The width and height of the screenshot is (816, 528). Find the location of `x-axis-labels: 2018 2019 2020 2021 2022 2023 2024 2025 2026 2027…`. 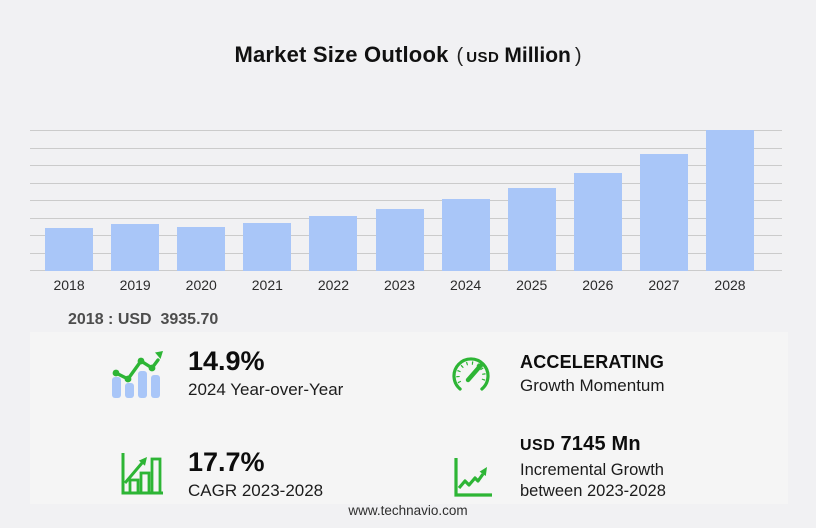

x-axis-labels: 2018 2019 2020 2021 2022 2023 2024 2025 2026 2027… is located at coordinates (399, 285).